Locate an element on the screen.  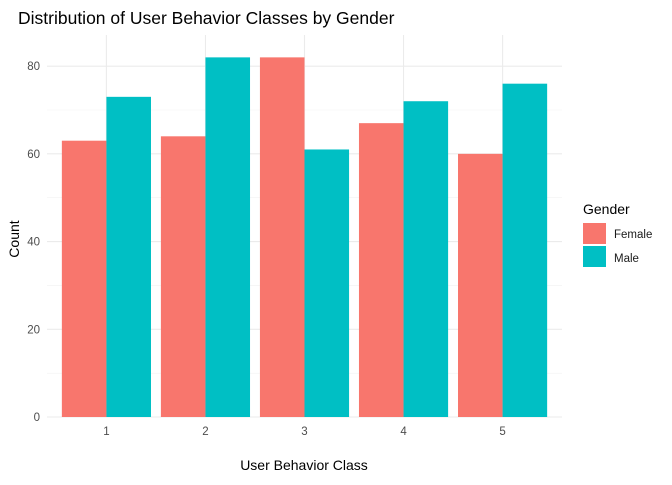
legend-swatch-male is located at coordinates (594, 256).